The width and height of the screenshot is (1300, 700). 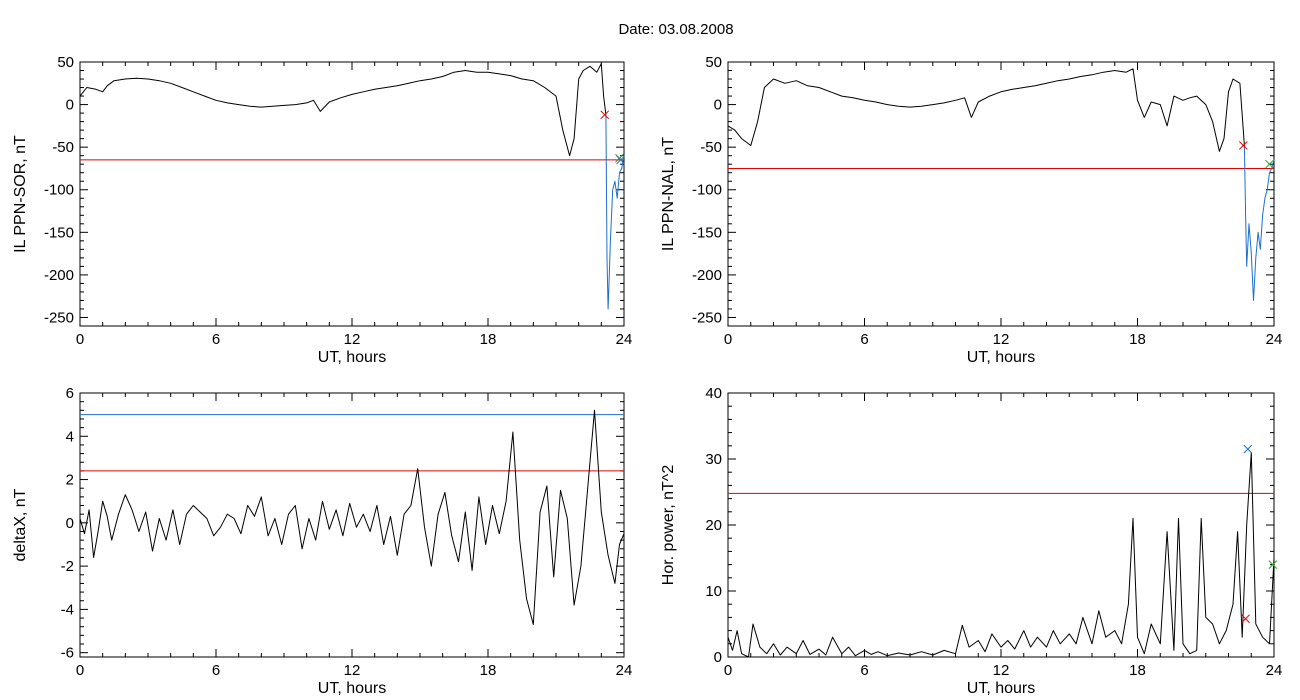 I want to click on y-axis-label: deltaX, nT, so click(x=20, y=524).